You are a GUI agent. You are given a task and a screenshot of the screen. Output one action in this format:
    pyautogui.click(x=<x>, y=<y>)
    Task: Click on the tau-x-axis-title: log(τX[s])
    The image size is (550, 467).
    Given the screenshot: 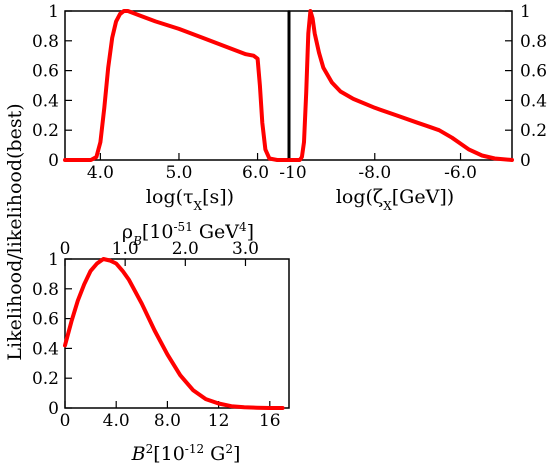 What is the action you would take?
    pyautogui.click(x=190, y=199)
    